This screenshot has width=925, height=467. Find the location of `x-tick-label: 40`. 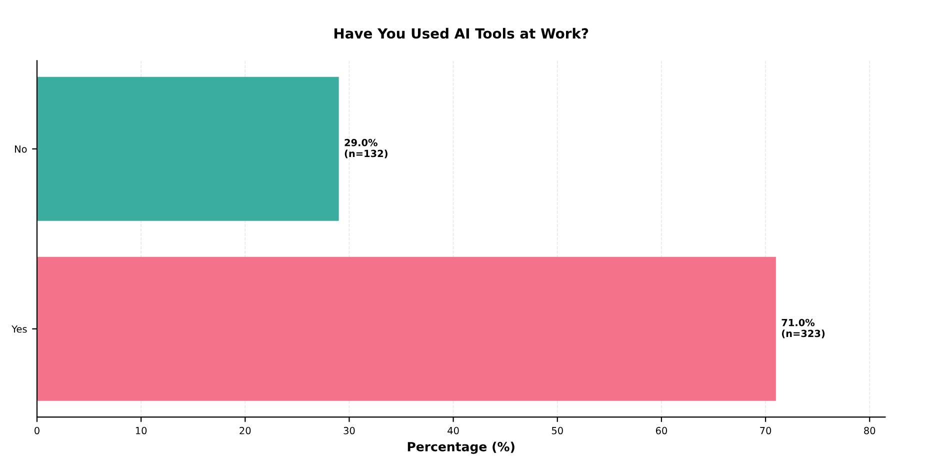

x-tick-label: 40 is located at coordinates (453, 430).